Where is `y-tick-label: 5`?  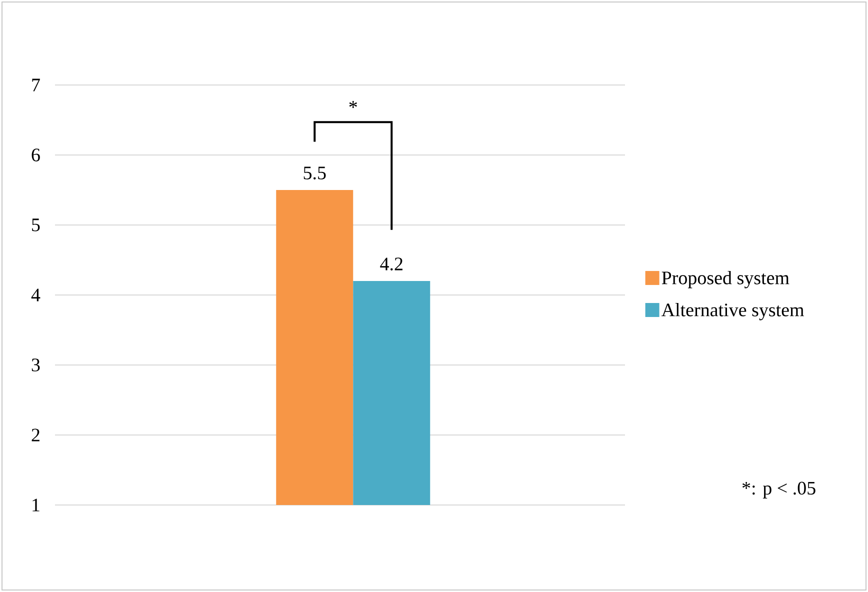 y-tick-label: 5 is located at coordinates (36, 225).